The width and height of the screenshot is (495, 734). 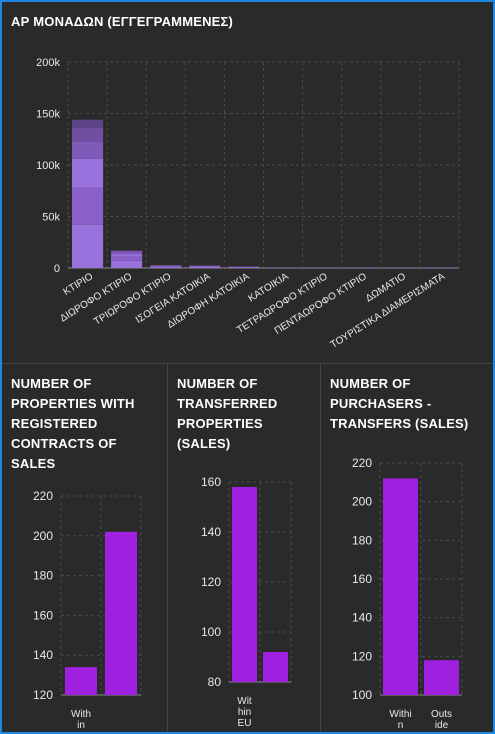 What do you see at coordinates (81, 714) in the screenshot?
I see `x-tick-label: With` at bounding box center [81, 714].